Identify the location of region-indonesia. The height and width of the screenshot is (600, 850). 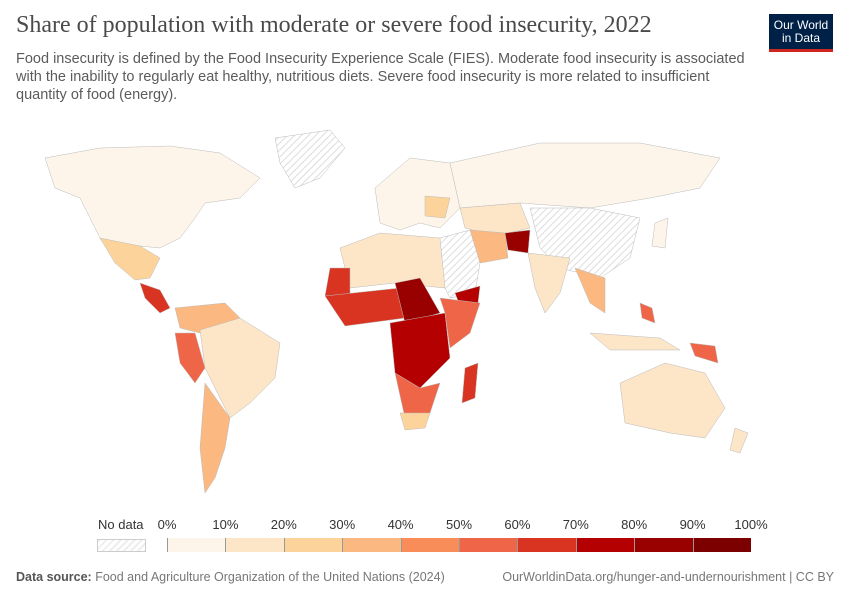
(635, 341).